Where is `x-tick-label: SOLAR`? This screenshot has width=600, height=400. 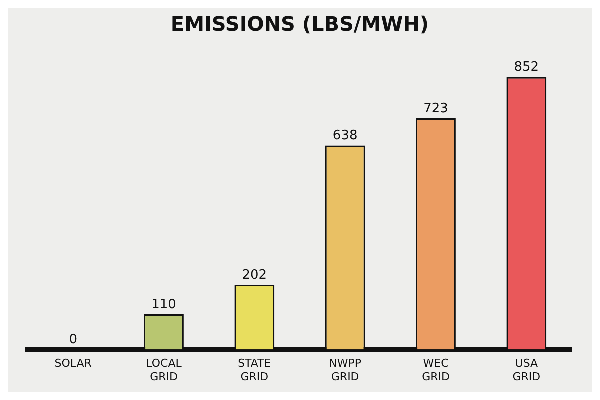 x-tick-label: SOLAR is located at coordinates (73, 363).